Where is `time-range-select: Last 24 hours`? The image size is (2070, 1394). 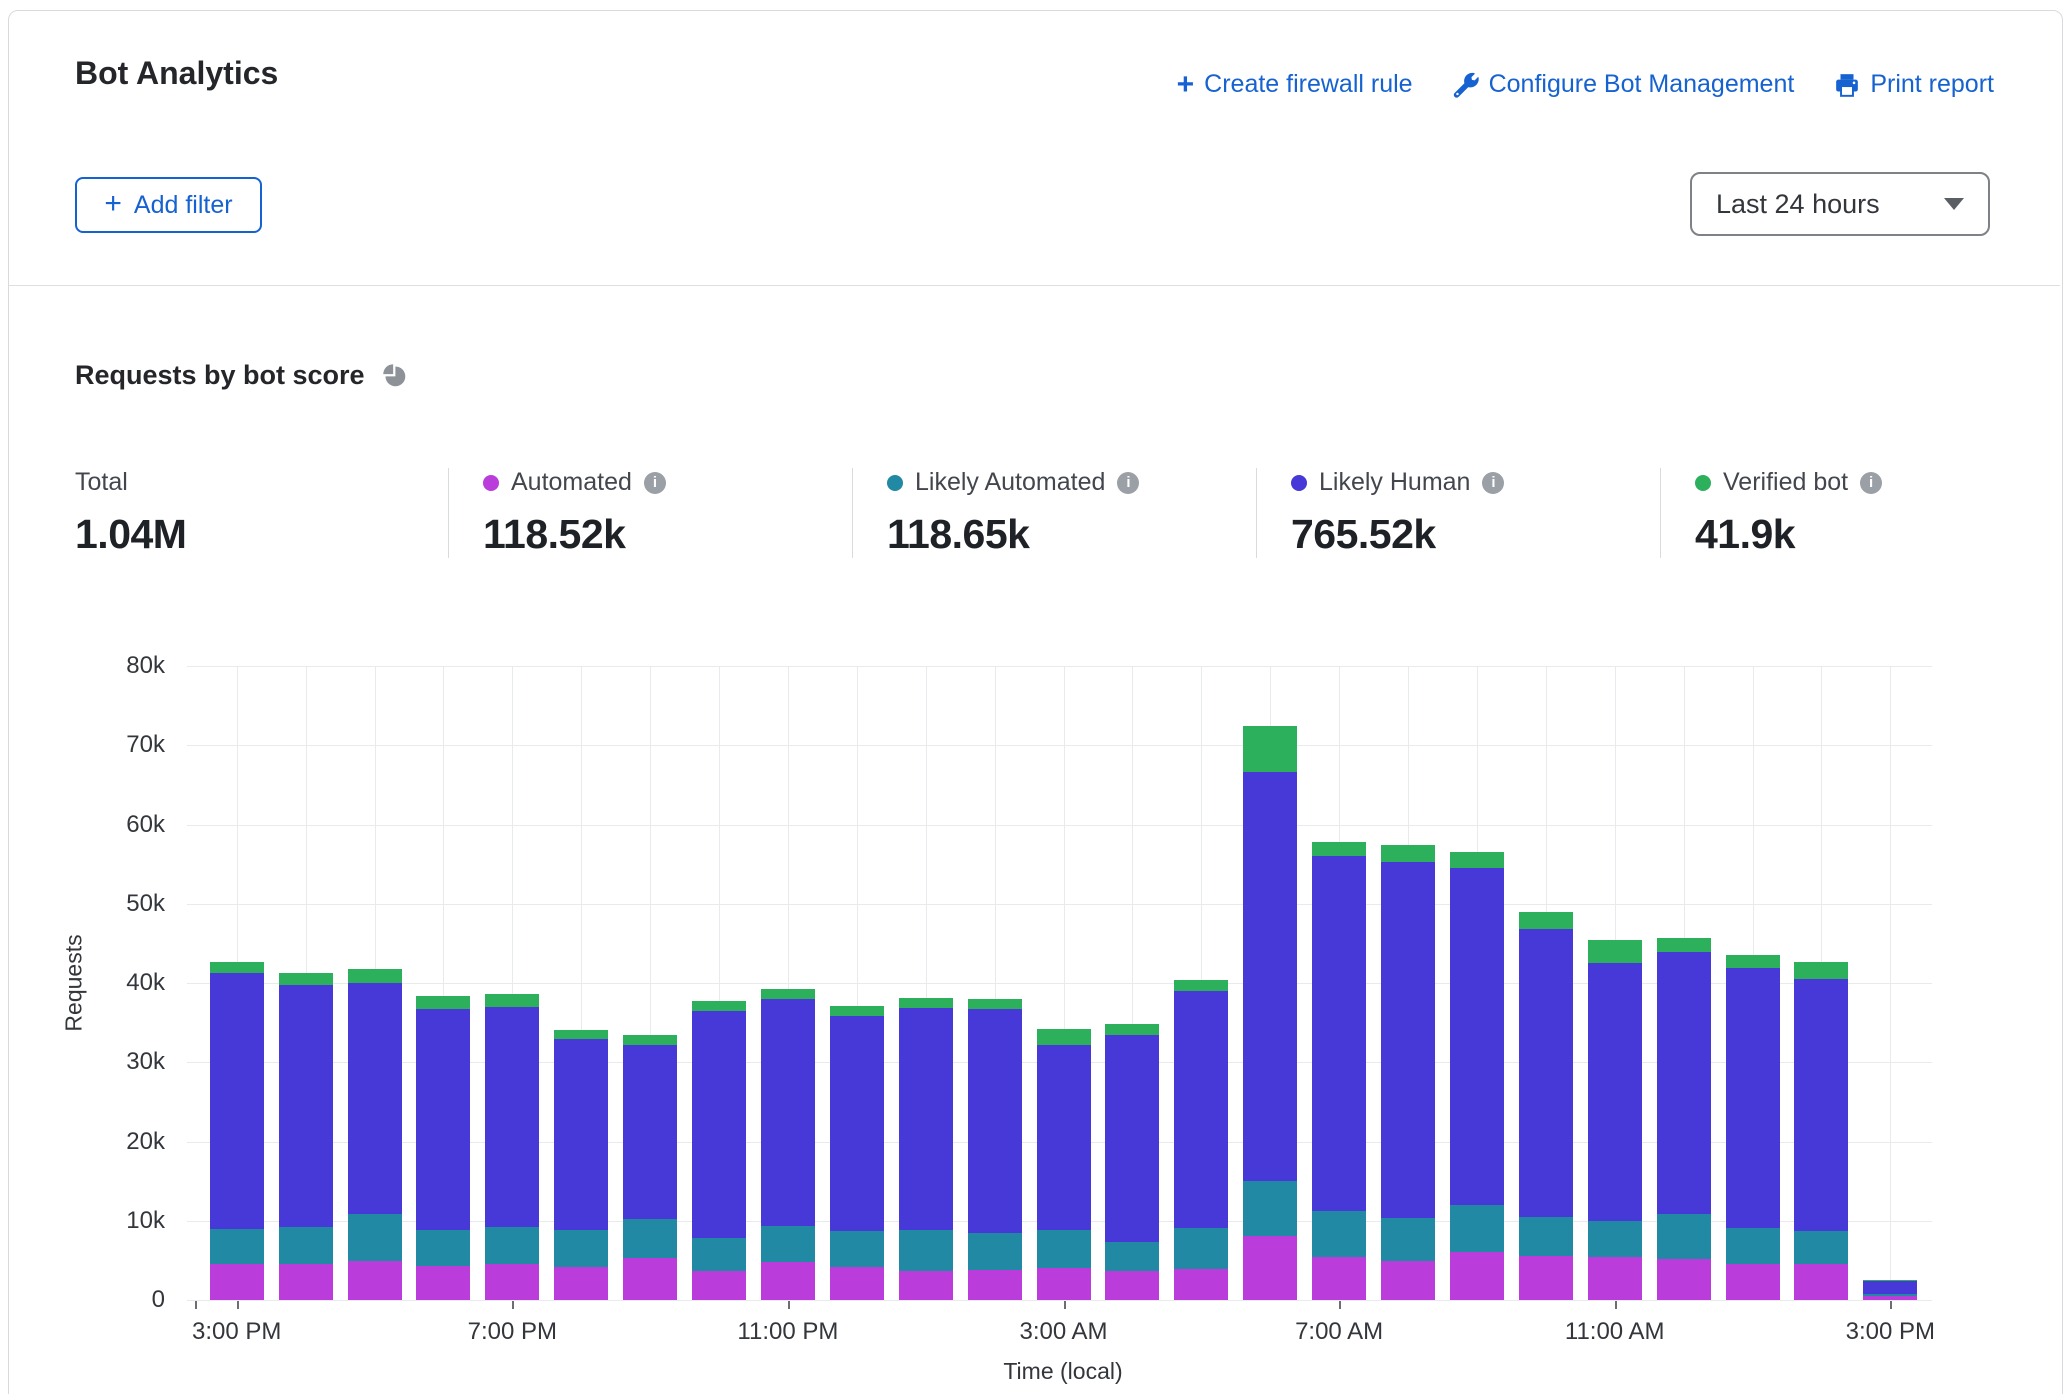 time-range-select: Last 24 hours is located at coordinates (1840, 204).